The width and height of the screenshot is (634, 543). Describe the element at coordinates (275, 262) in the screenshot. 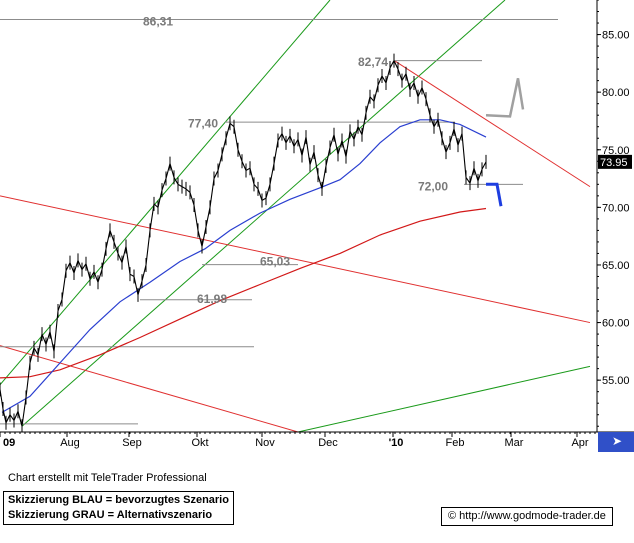

I see `price-label: 65,03` at that location.